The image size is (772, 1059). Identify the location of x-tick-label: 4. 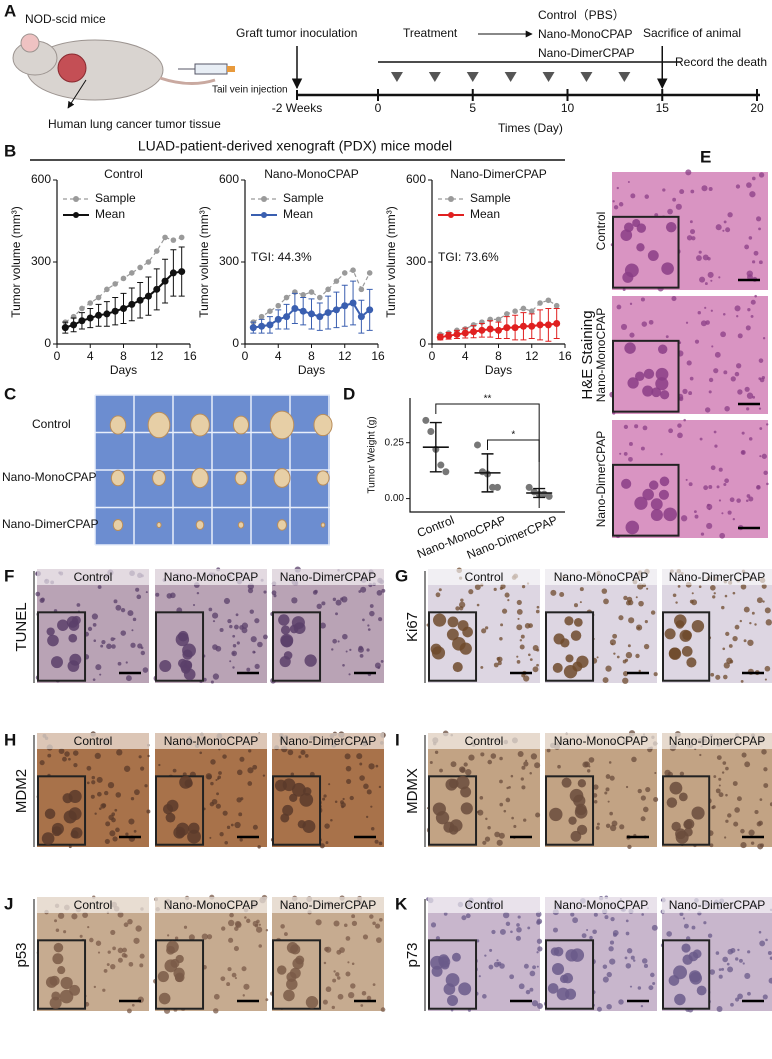
(465, 356).